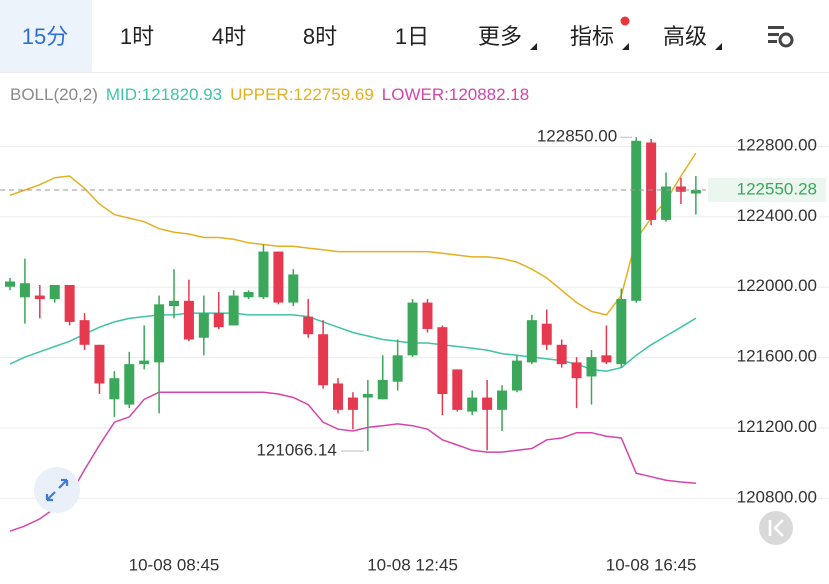  What do you see at coordinates (54, 94) in the screenshot?
I see `indicator-name: BOLL(20,2)` at bounding box center [54, 94].